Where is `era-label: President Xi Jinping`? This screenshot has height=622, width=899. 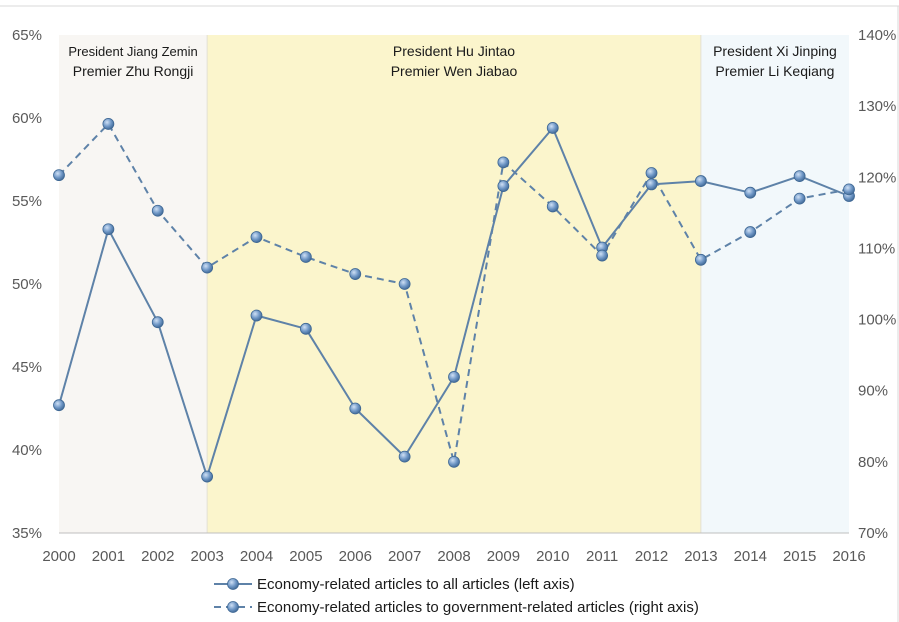
era-label: President Xi Jinping is located at coordinates (775, 51).